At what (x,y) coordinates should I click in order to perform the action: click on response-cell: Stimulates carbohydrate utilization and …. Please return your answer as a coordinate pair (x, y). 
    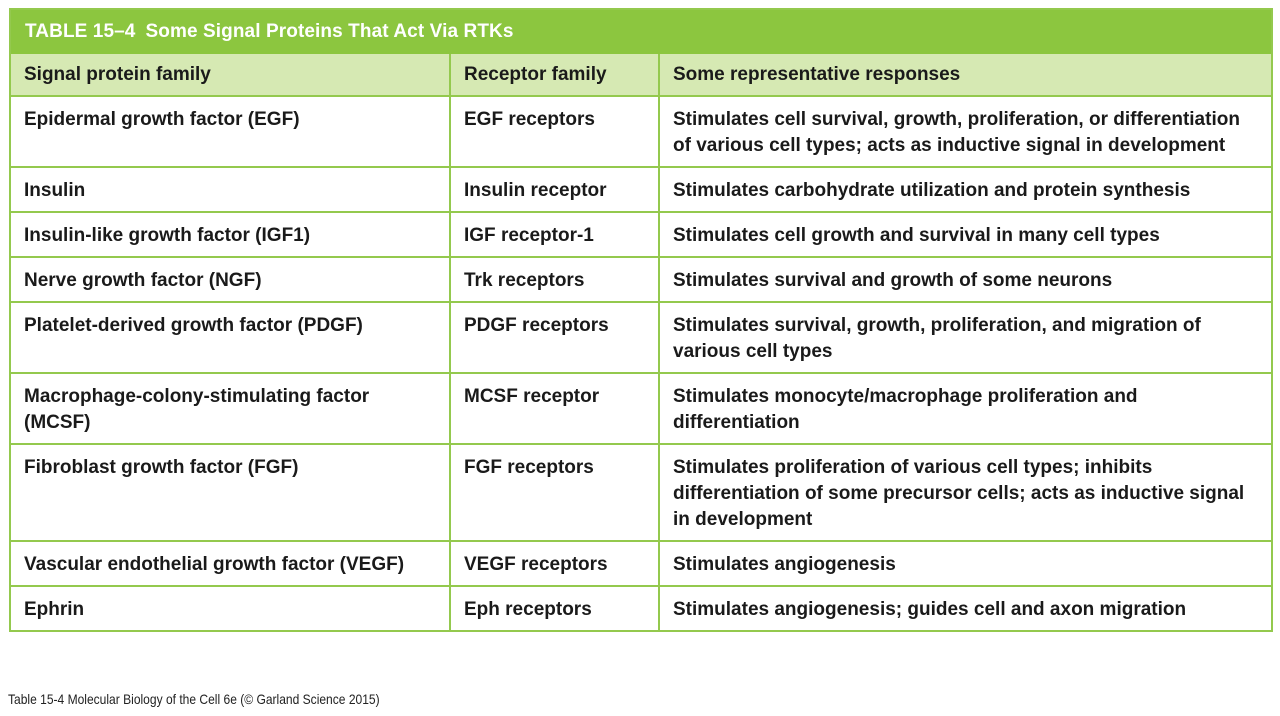
    Looking at the image, I should click on (964, 189).